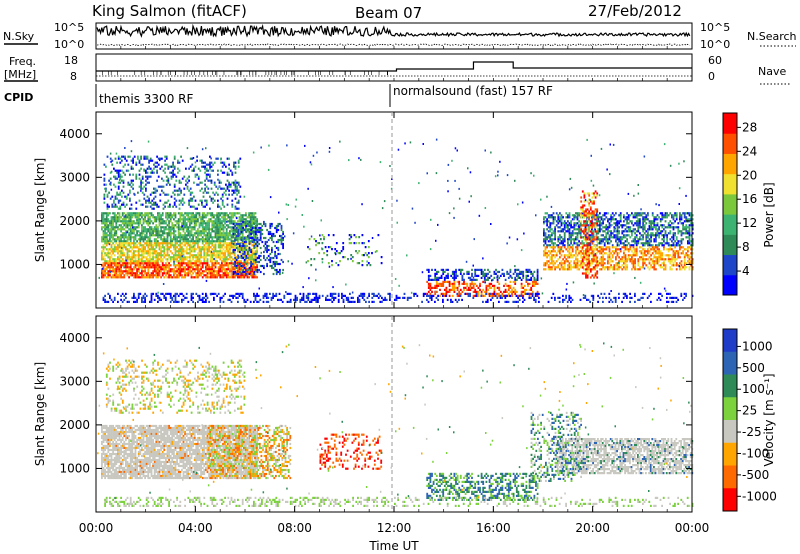  Describe the element at coordinates (473, 91) in the screenshot. I see `cpid-mode-2: normalsound (fast) 157 RF` at that location.